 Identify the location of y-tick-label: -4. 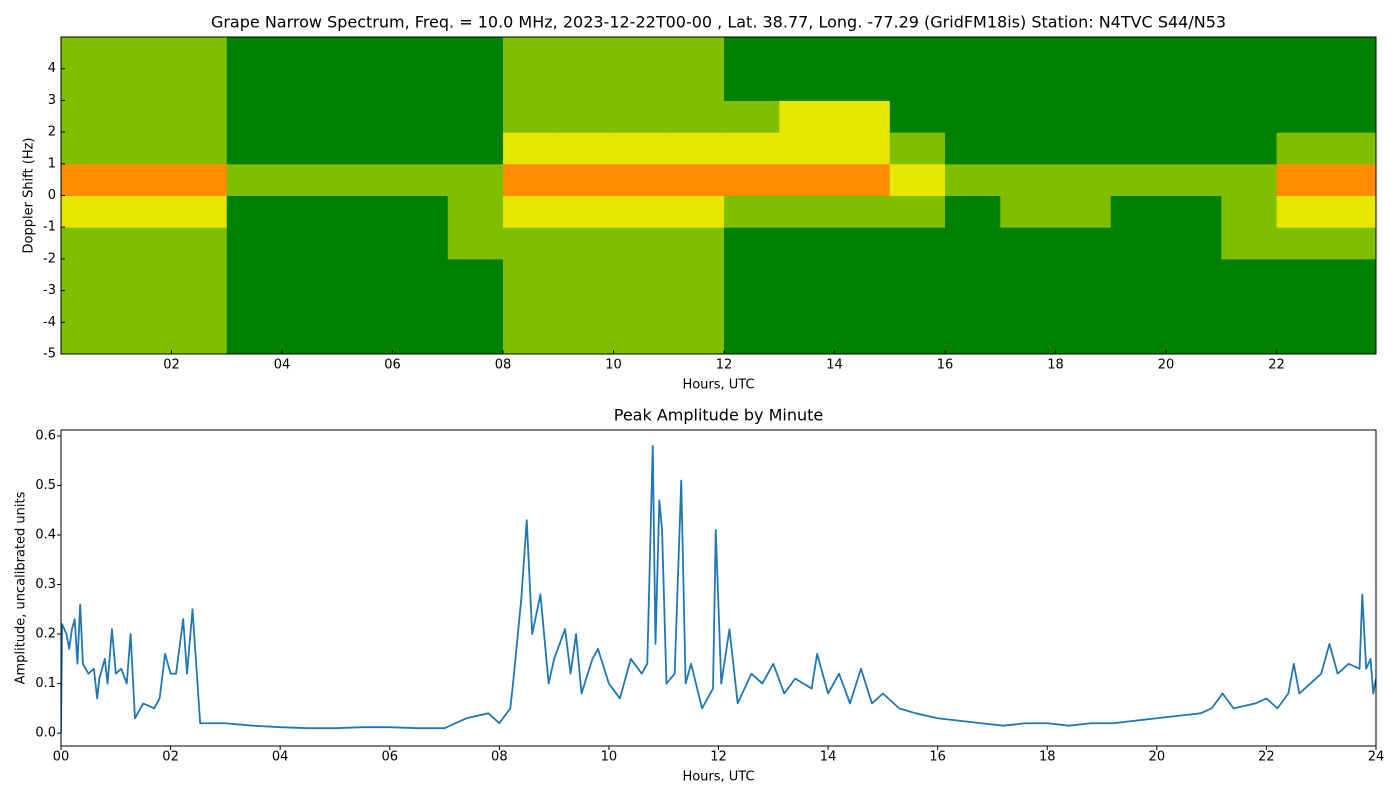
(49, 322).